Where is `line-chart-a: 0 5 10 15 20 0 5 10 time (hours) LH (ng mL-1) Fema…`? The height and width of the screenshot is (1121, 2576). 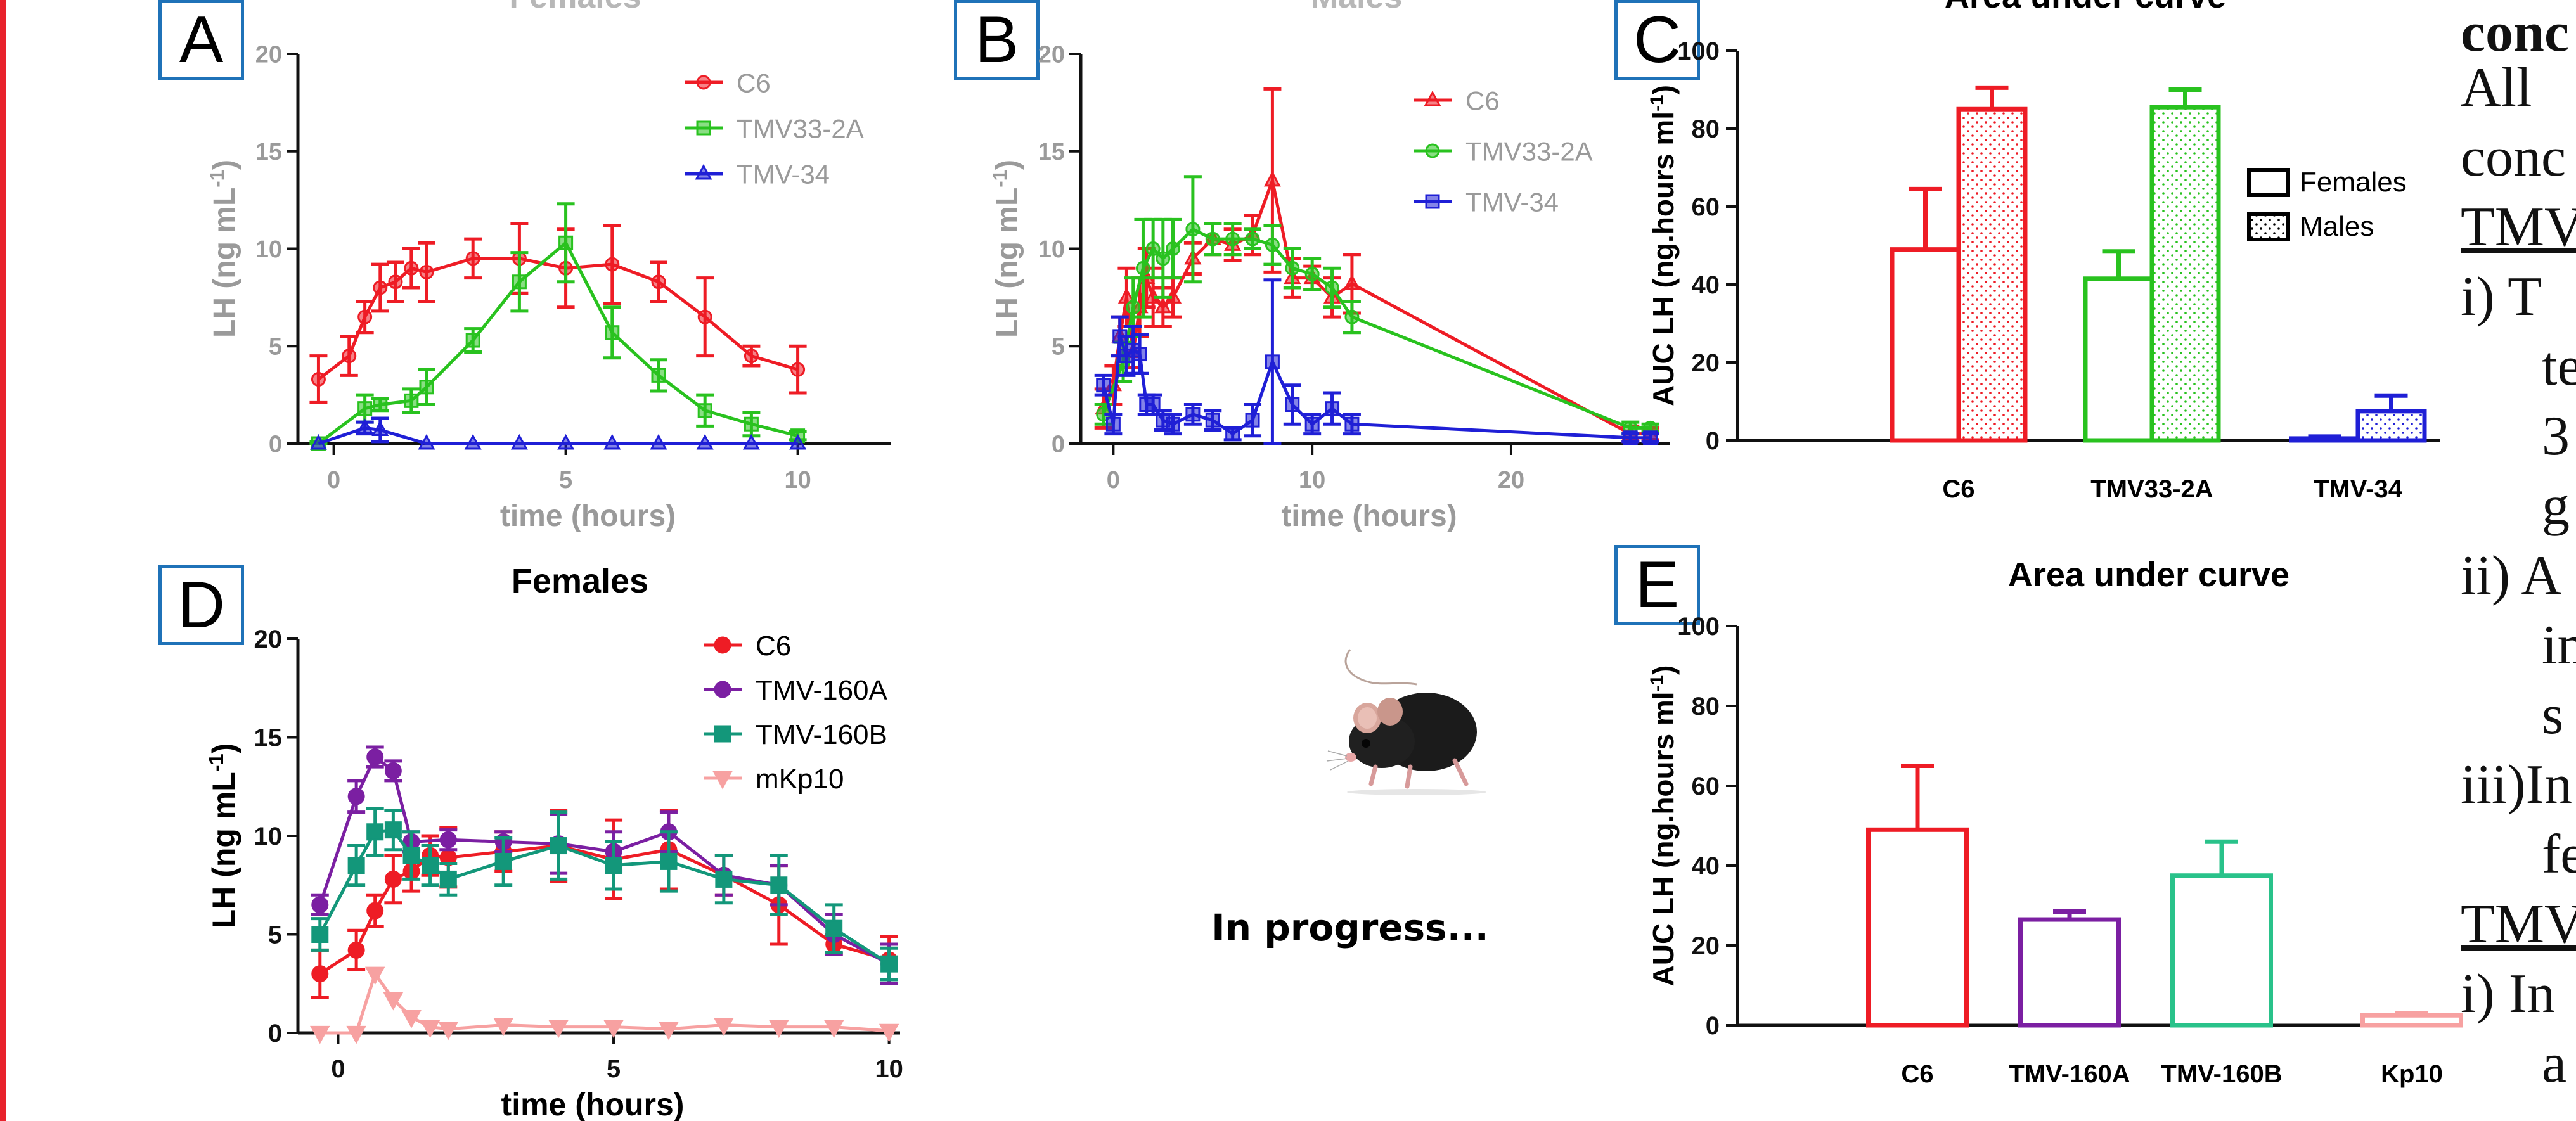
line-chart-a: 0 5 10 15 20 0 5 10 time (hours) LH (ng mL-1) Fema… is located at coordinates (548, 266).